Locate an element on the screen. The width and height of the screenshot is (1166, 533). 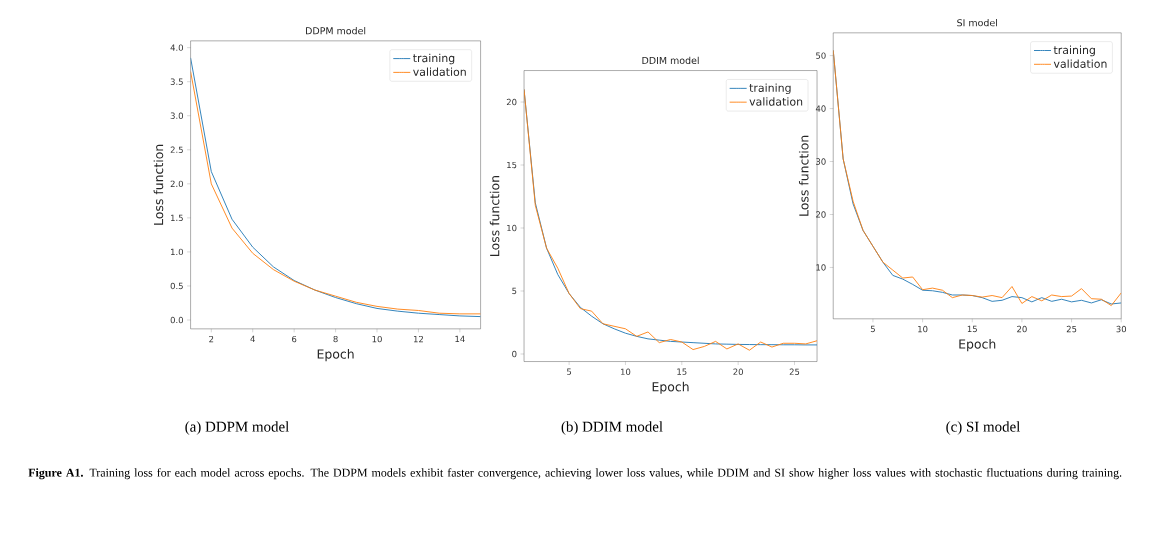
y-tick-label: 2.5 is located at coordinates (176, 149).